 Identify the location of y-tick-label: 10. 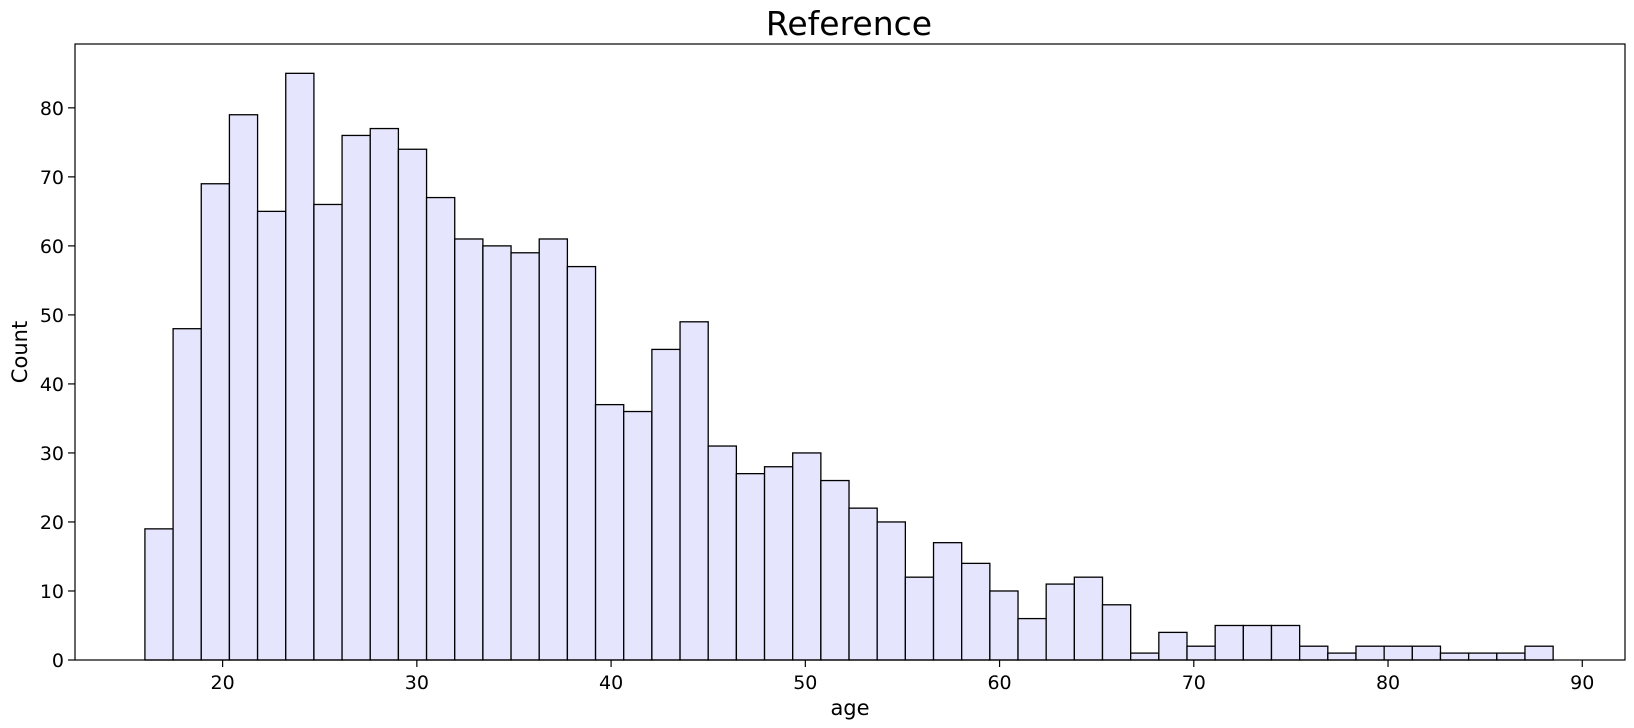
(52, 592).